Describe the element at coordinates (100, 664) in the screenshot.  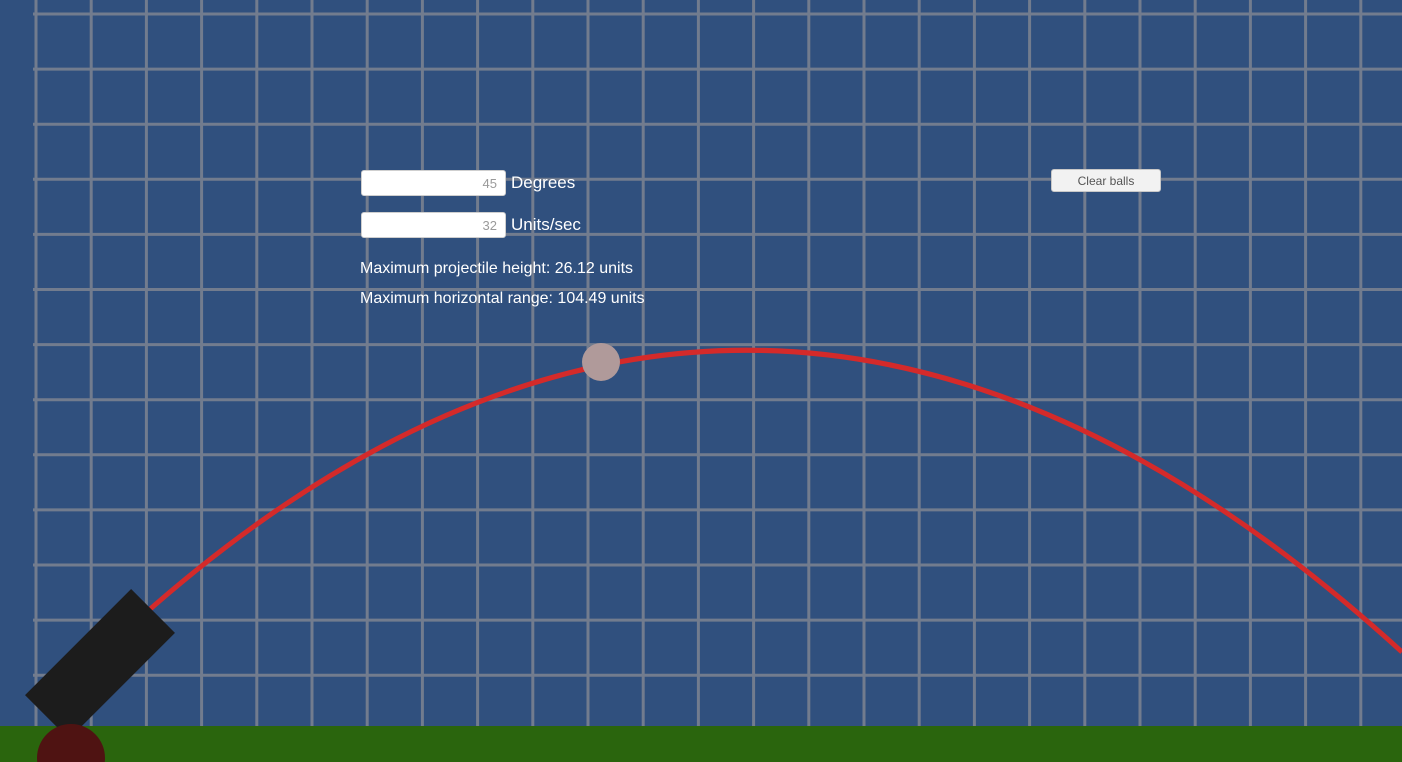
I see `cannon-barrel` at that location.